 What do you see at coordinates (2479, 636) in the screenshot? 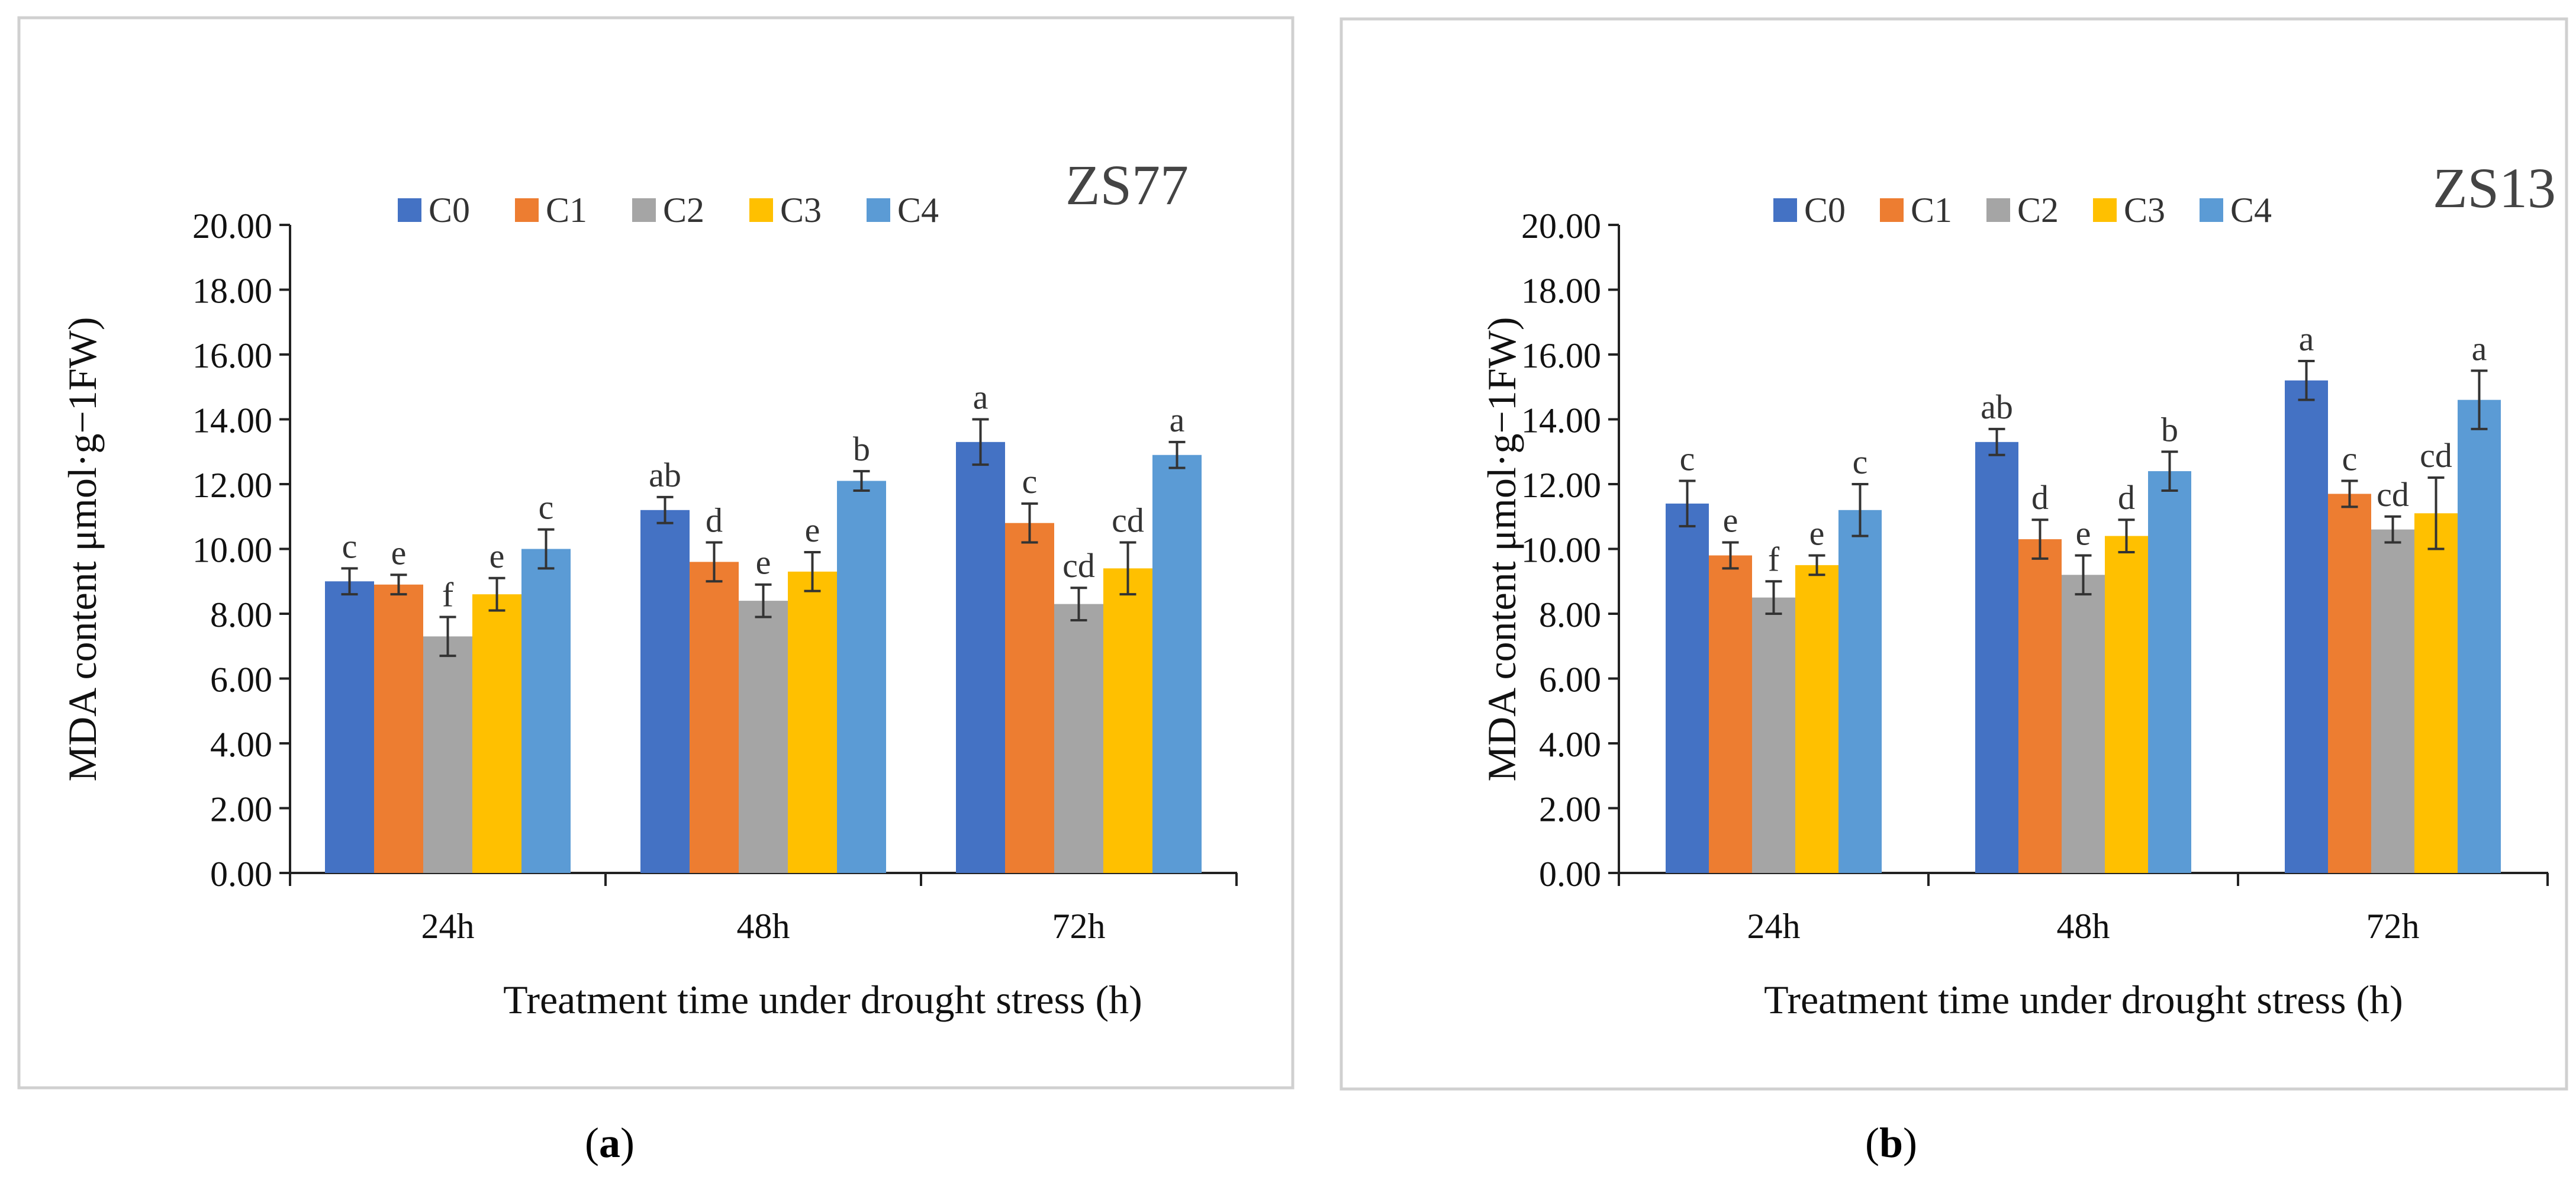
I see `bar-c4-72h` at bounding box center [2479, 636].